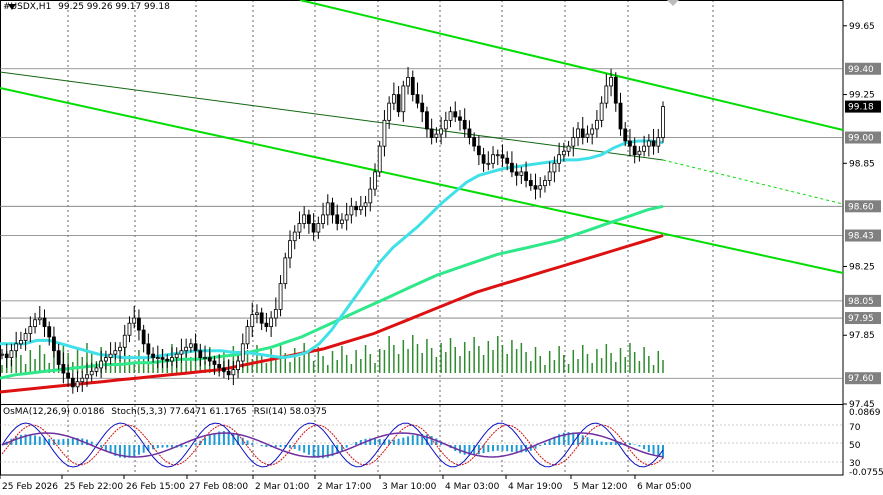  Describe the element at coordinates (332, 116) in the screenshot. I see `channel-mid-line` at that location.